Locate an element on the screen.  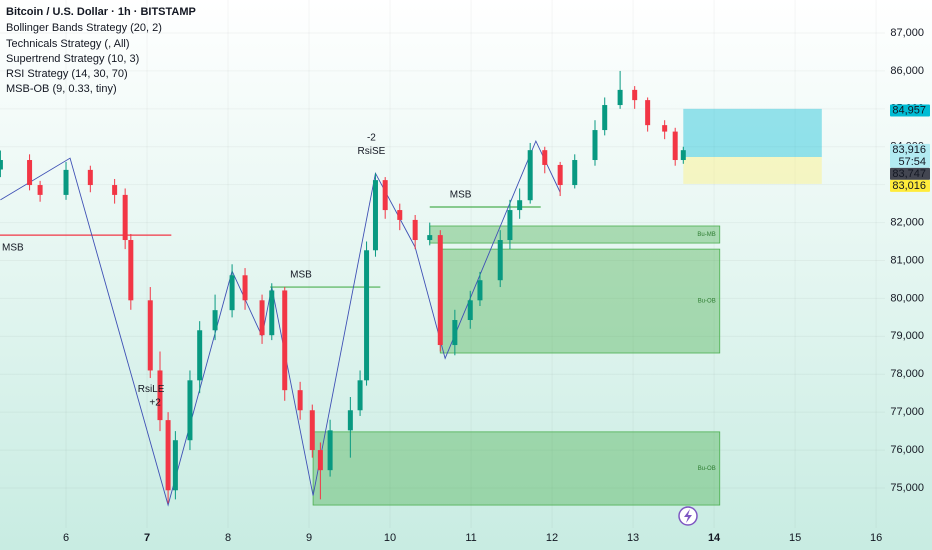
annotation: RsiLE is located at coordinates (151, 389).